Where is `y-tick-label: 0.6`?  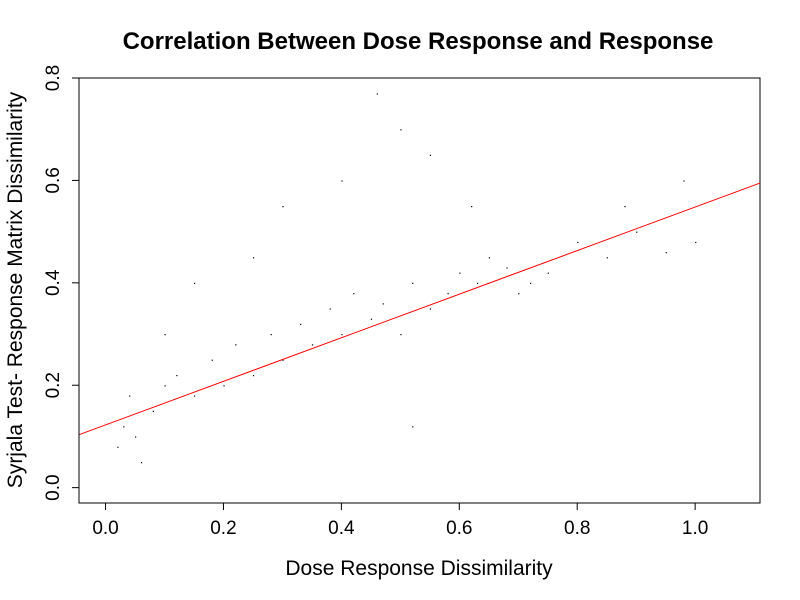 y-tick-label: 0.6 is located at coordinates (53, 180).